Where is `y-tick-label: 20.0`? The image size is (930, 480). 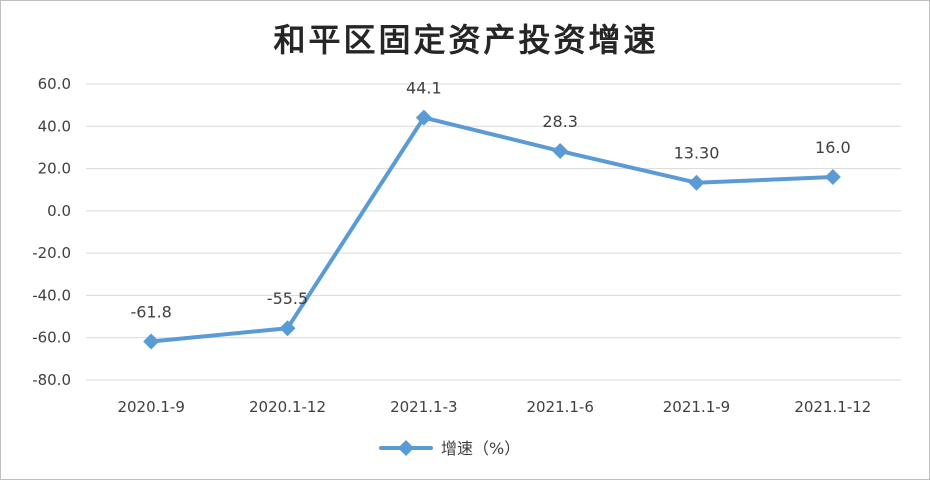
y-tick-label: 20.0 is located at coordinates (54, 169).